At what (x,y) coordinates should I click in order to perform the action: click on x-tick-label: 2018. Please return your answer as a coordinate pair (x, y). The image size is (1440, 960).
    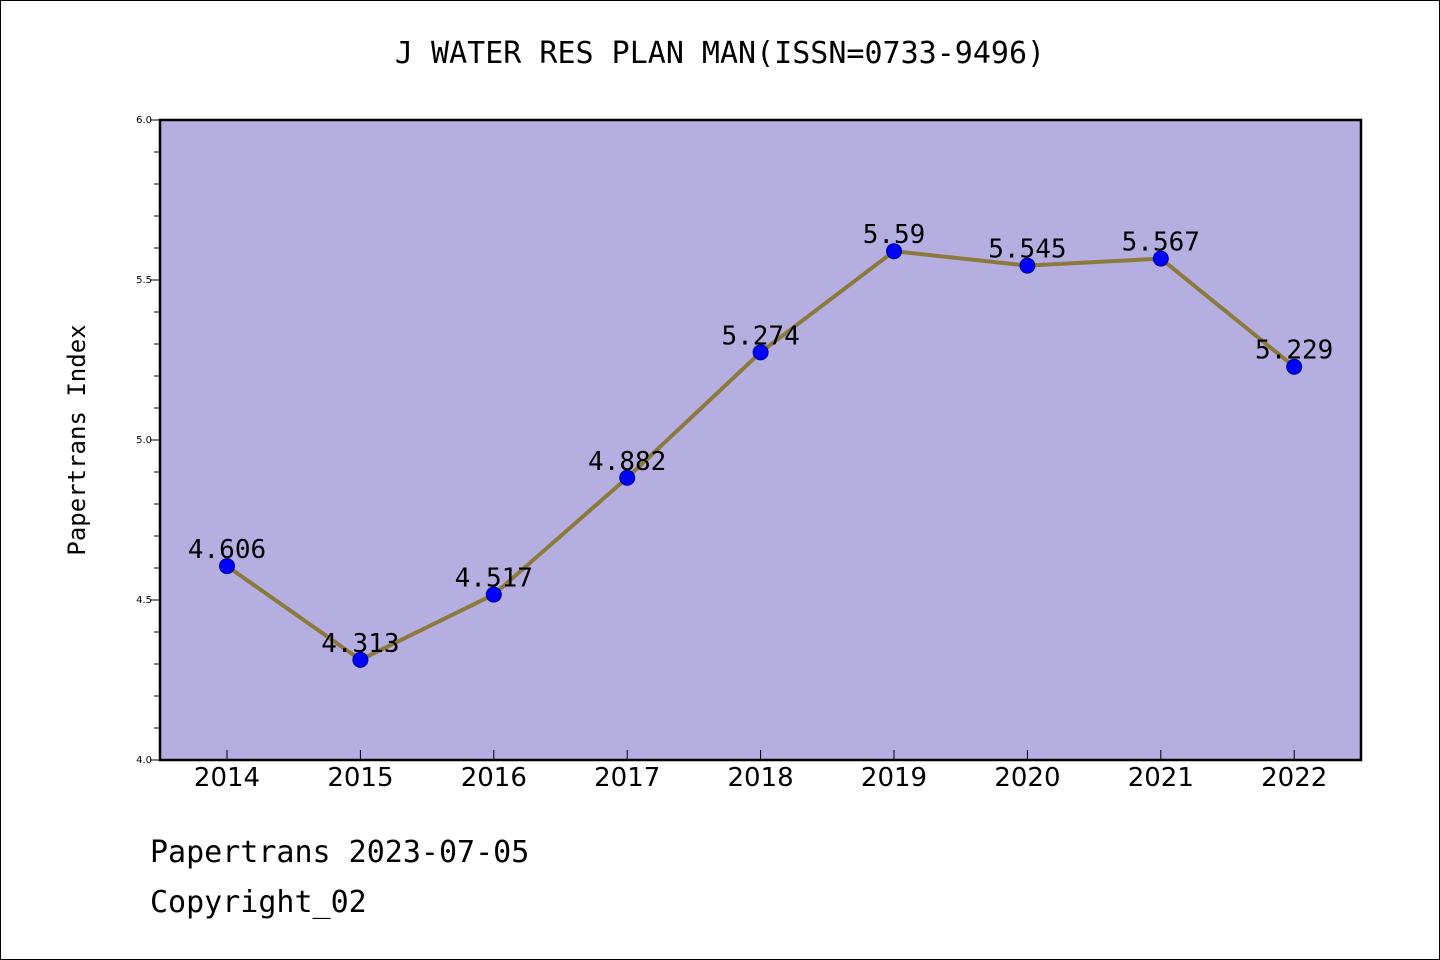
    Looking at the image, I should click on (761, 778).